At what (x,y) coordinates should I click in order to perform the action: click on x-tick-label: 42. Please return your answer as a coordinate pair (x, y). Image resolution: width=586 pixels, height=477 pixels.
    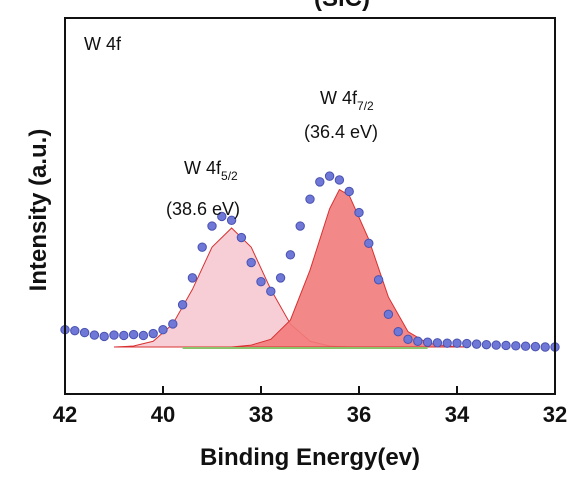
    Looking at the image, I should click on (65, 414).